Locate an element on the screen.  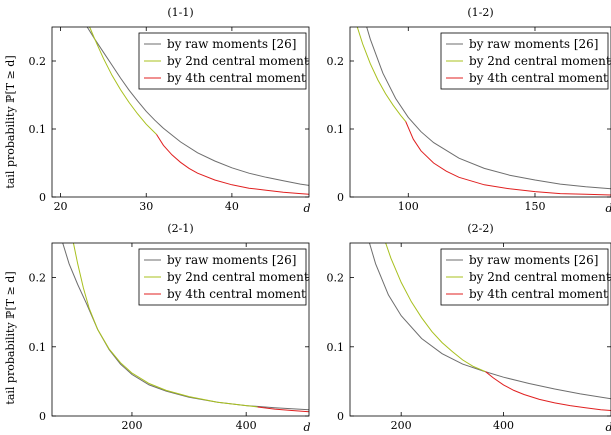
x-tick-label: 100 is located at coordinates (408, 206).